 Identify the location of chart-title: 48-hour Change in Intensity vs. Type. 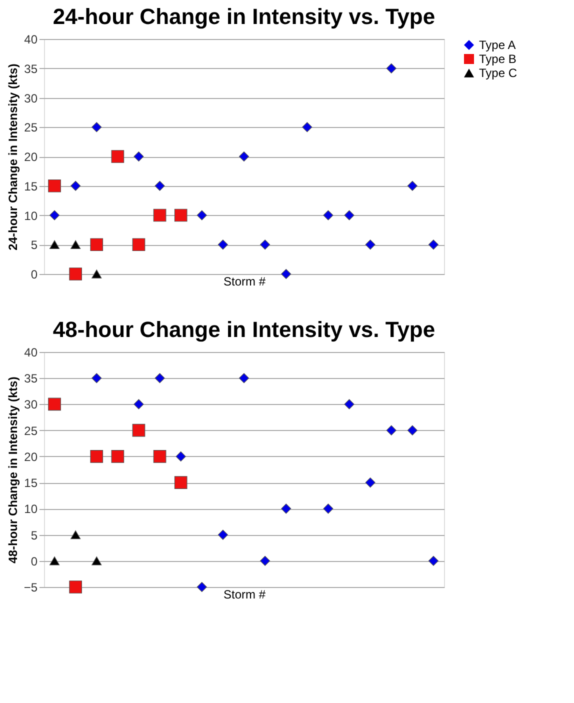
(244, 329).